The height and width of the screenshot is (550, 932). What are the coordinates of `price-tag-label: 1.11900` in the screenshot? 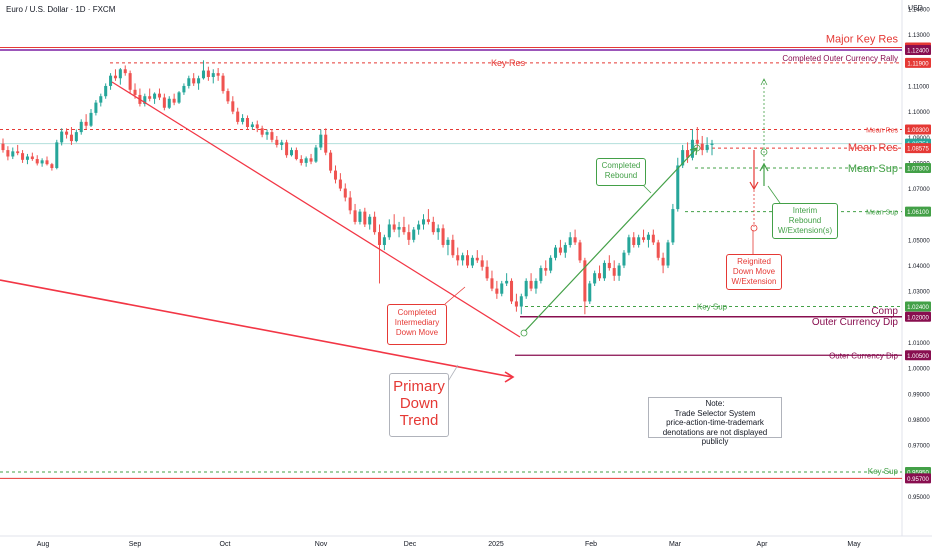 It's located at (918, 64).